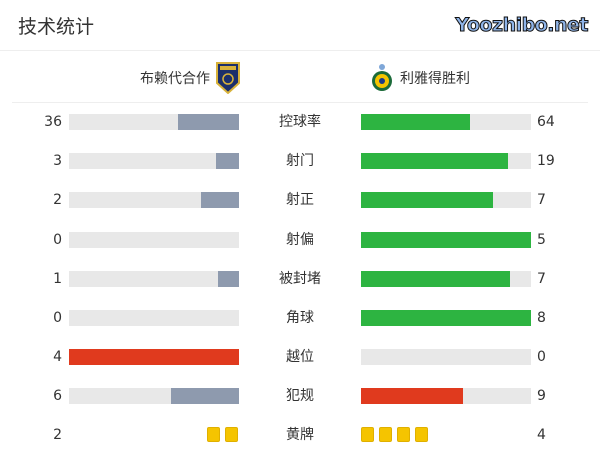 The height and width of the screenshot is (456, 600). I want to click on stat-row: 2 射正 7, so click(300, 200).